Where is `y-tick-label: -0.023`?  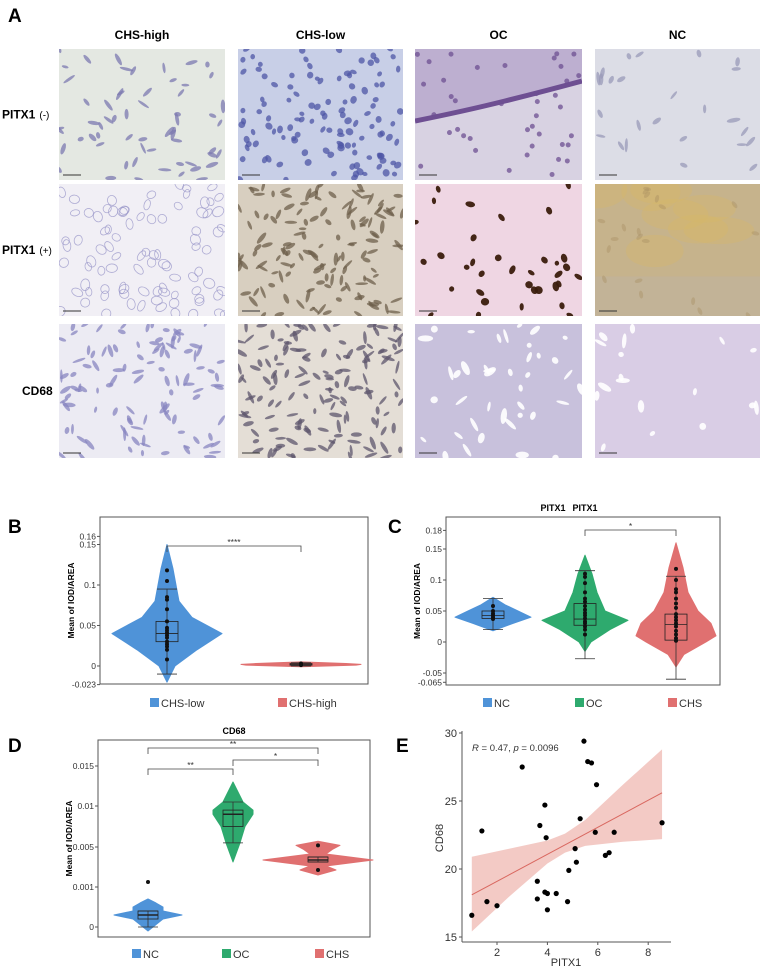 y-tick-label: -0.023 is located at coordinates (84, 685).